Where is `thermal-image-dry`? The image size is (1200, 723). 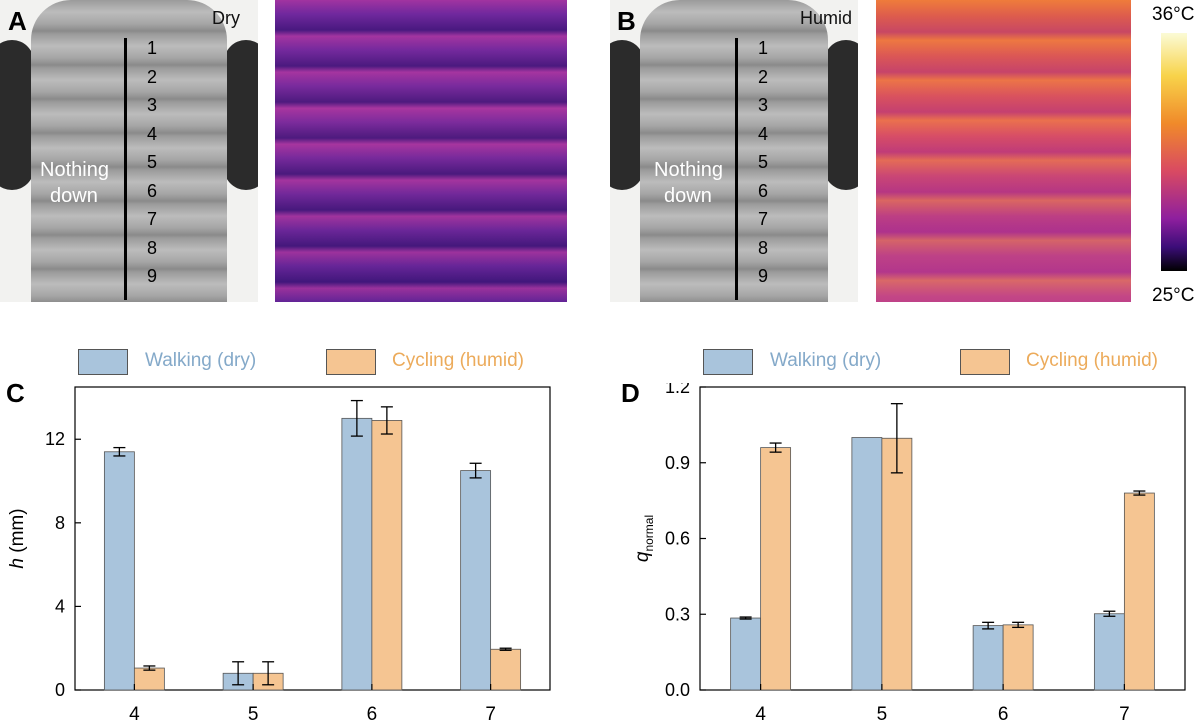
thermal-image-dry is located at coordinates (421, 151).